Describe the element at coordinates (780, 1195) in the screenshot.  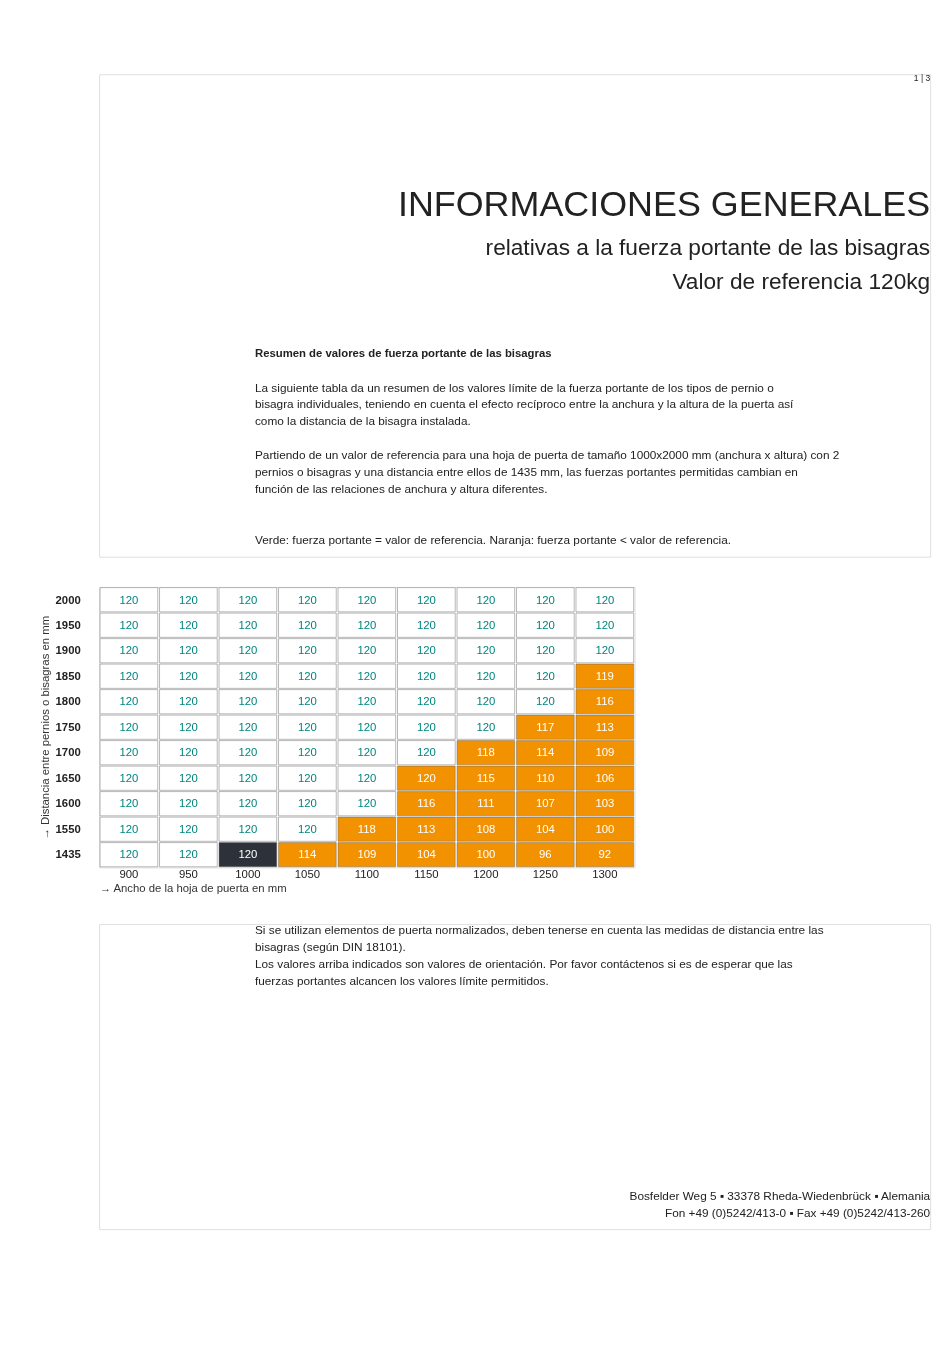
I see `text: Bosfelder Weg 5 ▪ 33378 Rheda-Wiedenbrück ▪ Alemania` at that location.